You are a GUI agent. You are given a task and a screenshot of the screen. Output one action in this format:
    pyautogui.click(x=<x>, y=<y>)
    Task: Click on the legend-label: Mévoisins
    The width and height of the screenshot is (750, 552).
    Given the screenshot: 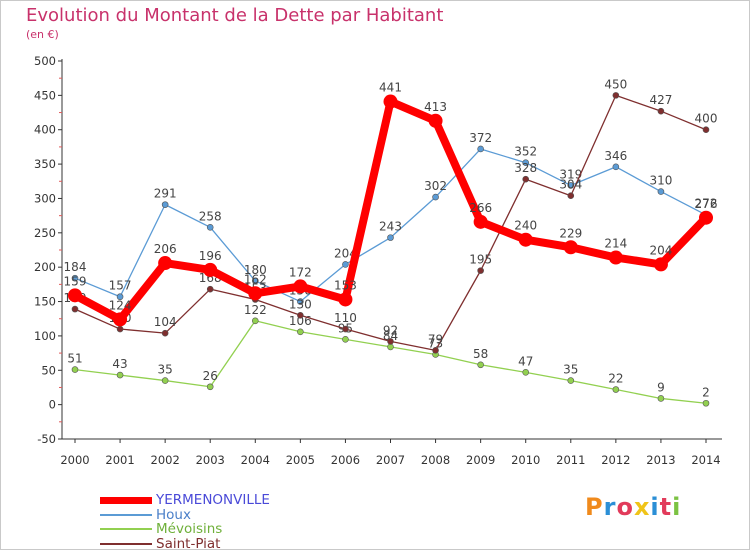 What is the action you would take?
    pyautogui.click(x=189, y=529)
    